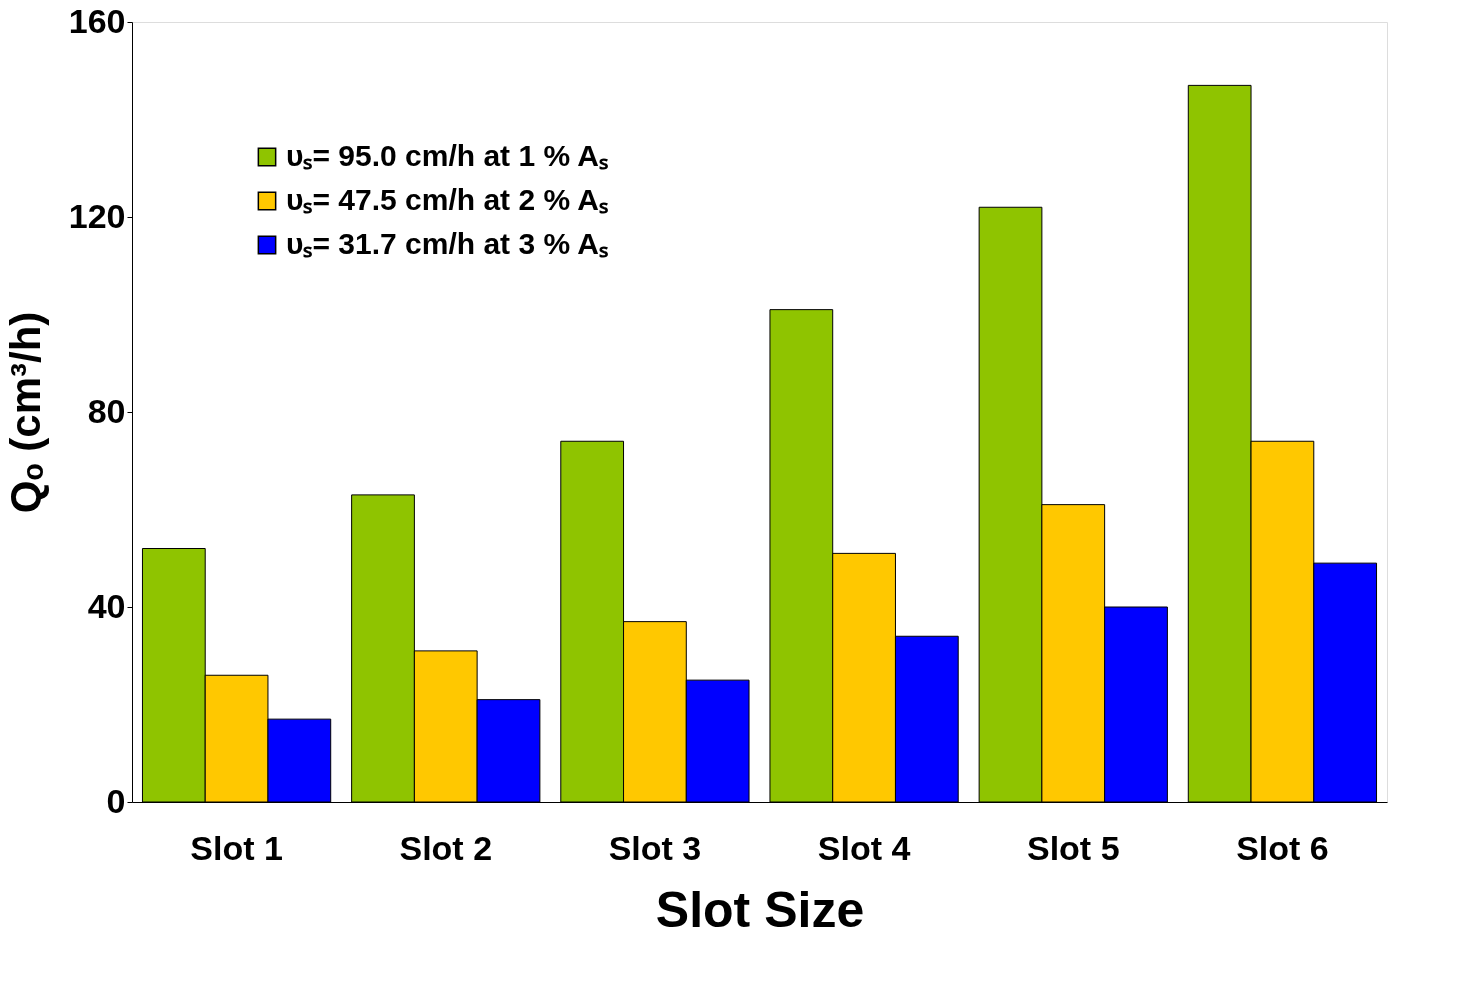 Image resolution: width=1461 pixels, height=992 pixels. Describe the element at coordinates (447, 199) in the screenshot. I see `legend-label: υₛ= 47.5 cm/h at 2 % Aₛ` at that location.